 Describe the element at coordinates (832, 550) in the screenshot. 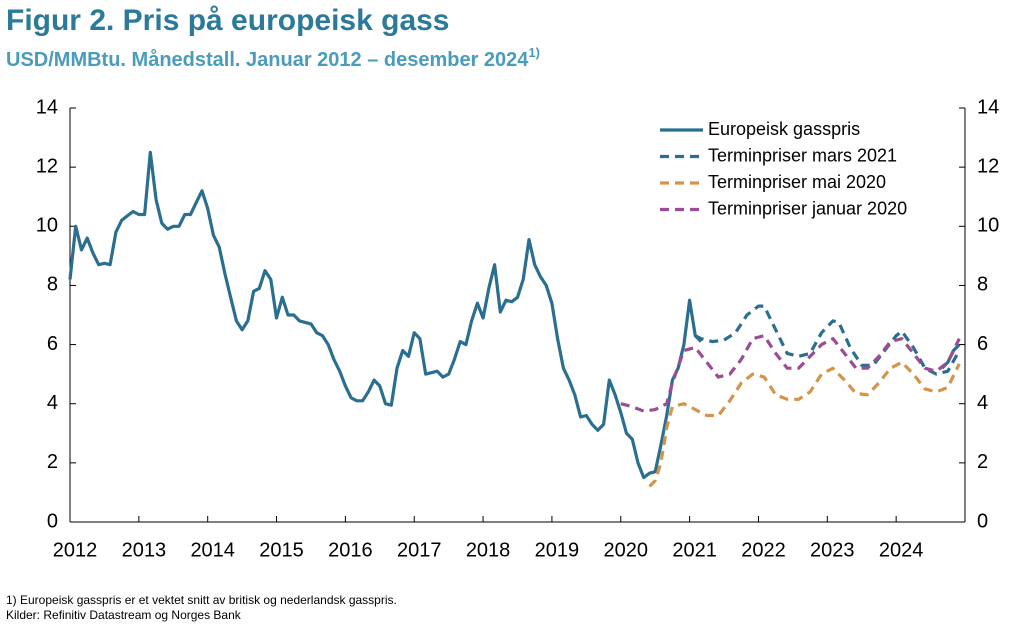

I see `x-tick-label: 2023` at that location.